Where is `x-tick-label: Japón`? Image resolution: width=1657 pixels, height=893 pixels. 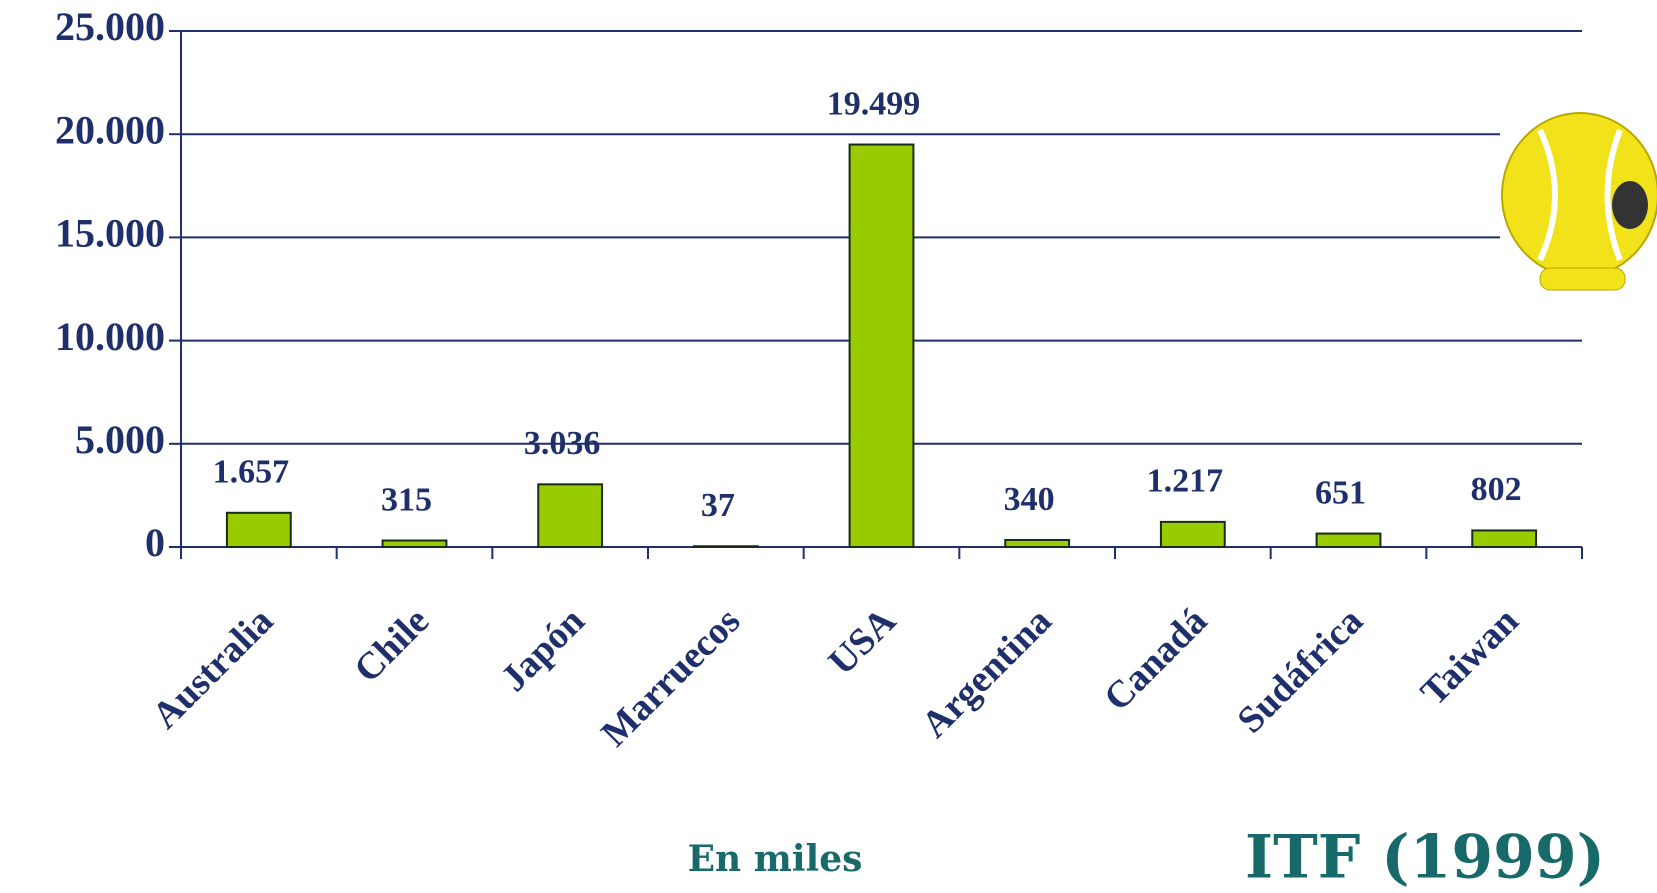
x-tick-label: Japón is located at coordinates (543, 650).